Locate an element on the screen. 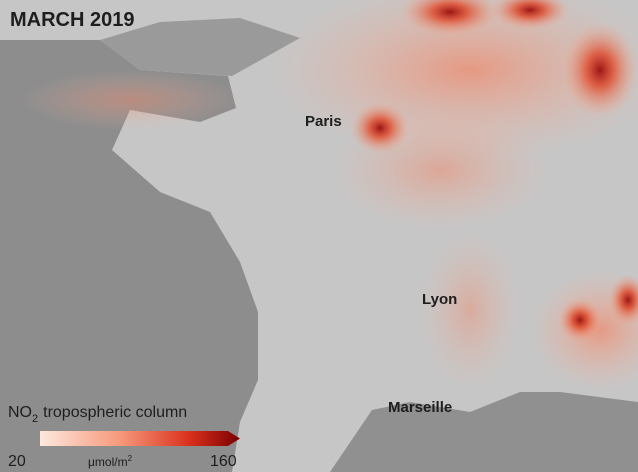 Image resolution: width=638 pixels, height=472 pixels. title: MARCH 2019 is located at coordinates (72, 20).